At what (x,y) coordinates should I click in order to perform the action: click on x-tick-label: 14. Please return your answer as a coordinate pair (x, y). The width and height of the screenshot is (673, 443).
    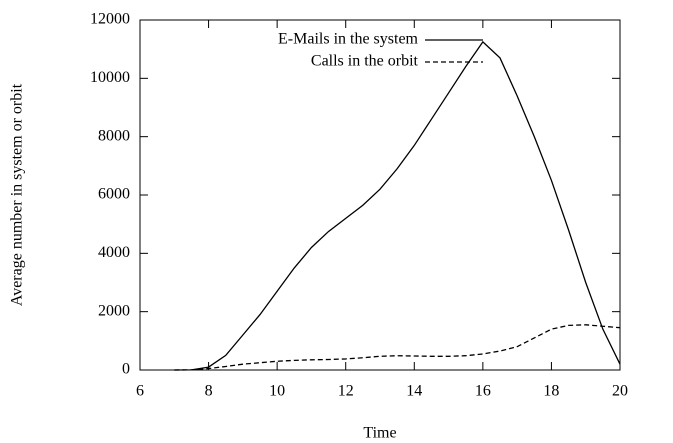
    Looking at the image, I should click on (414, 391).